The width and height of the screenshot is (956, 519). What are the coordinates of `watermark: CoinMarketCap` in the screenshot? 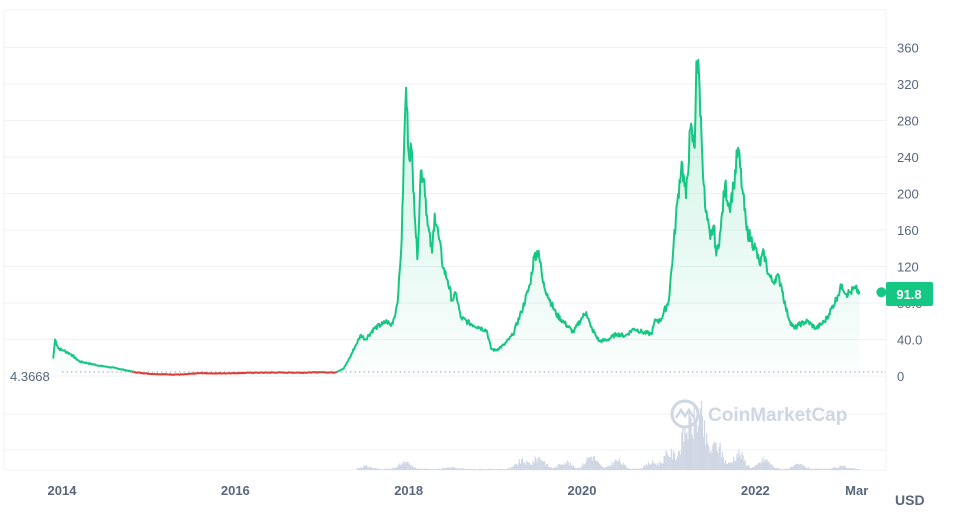 It's located at (758, 414).